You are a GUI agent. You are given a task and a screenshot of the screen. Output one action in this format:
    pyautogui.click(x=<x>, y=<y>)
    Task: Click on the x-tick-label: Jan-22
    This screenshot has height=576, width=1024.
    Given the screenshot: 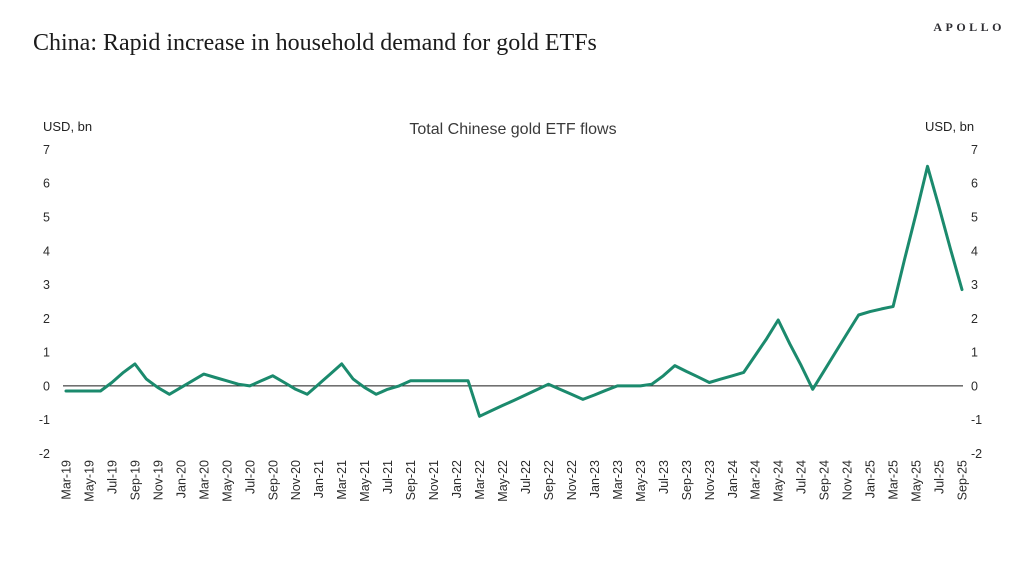 What is the action you would take?
    pyautogui.click(x=457, y=479)
    